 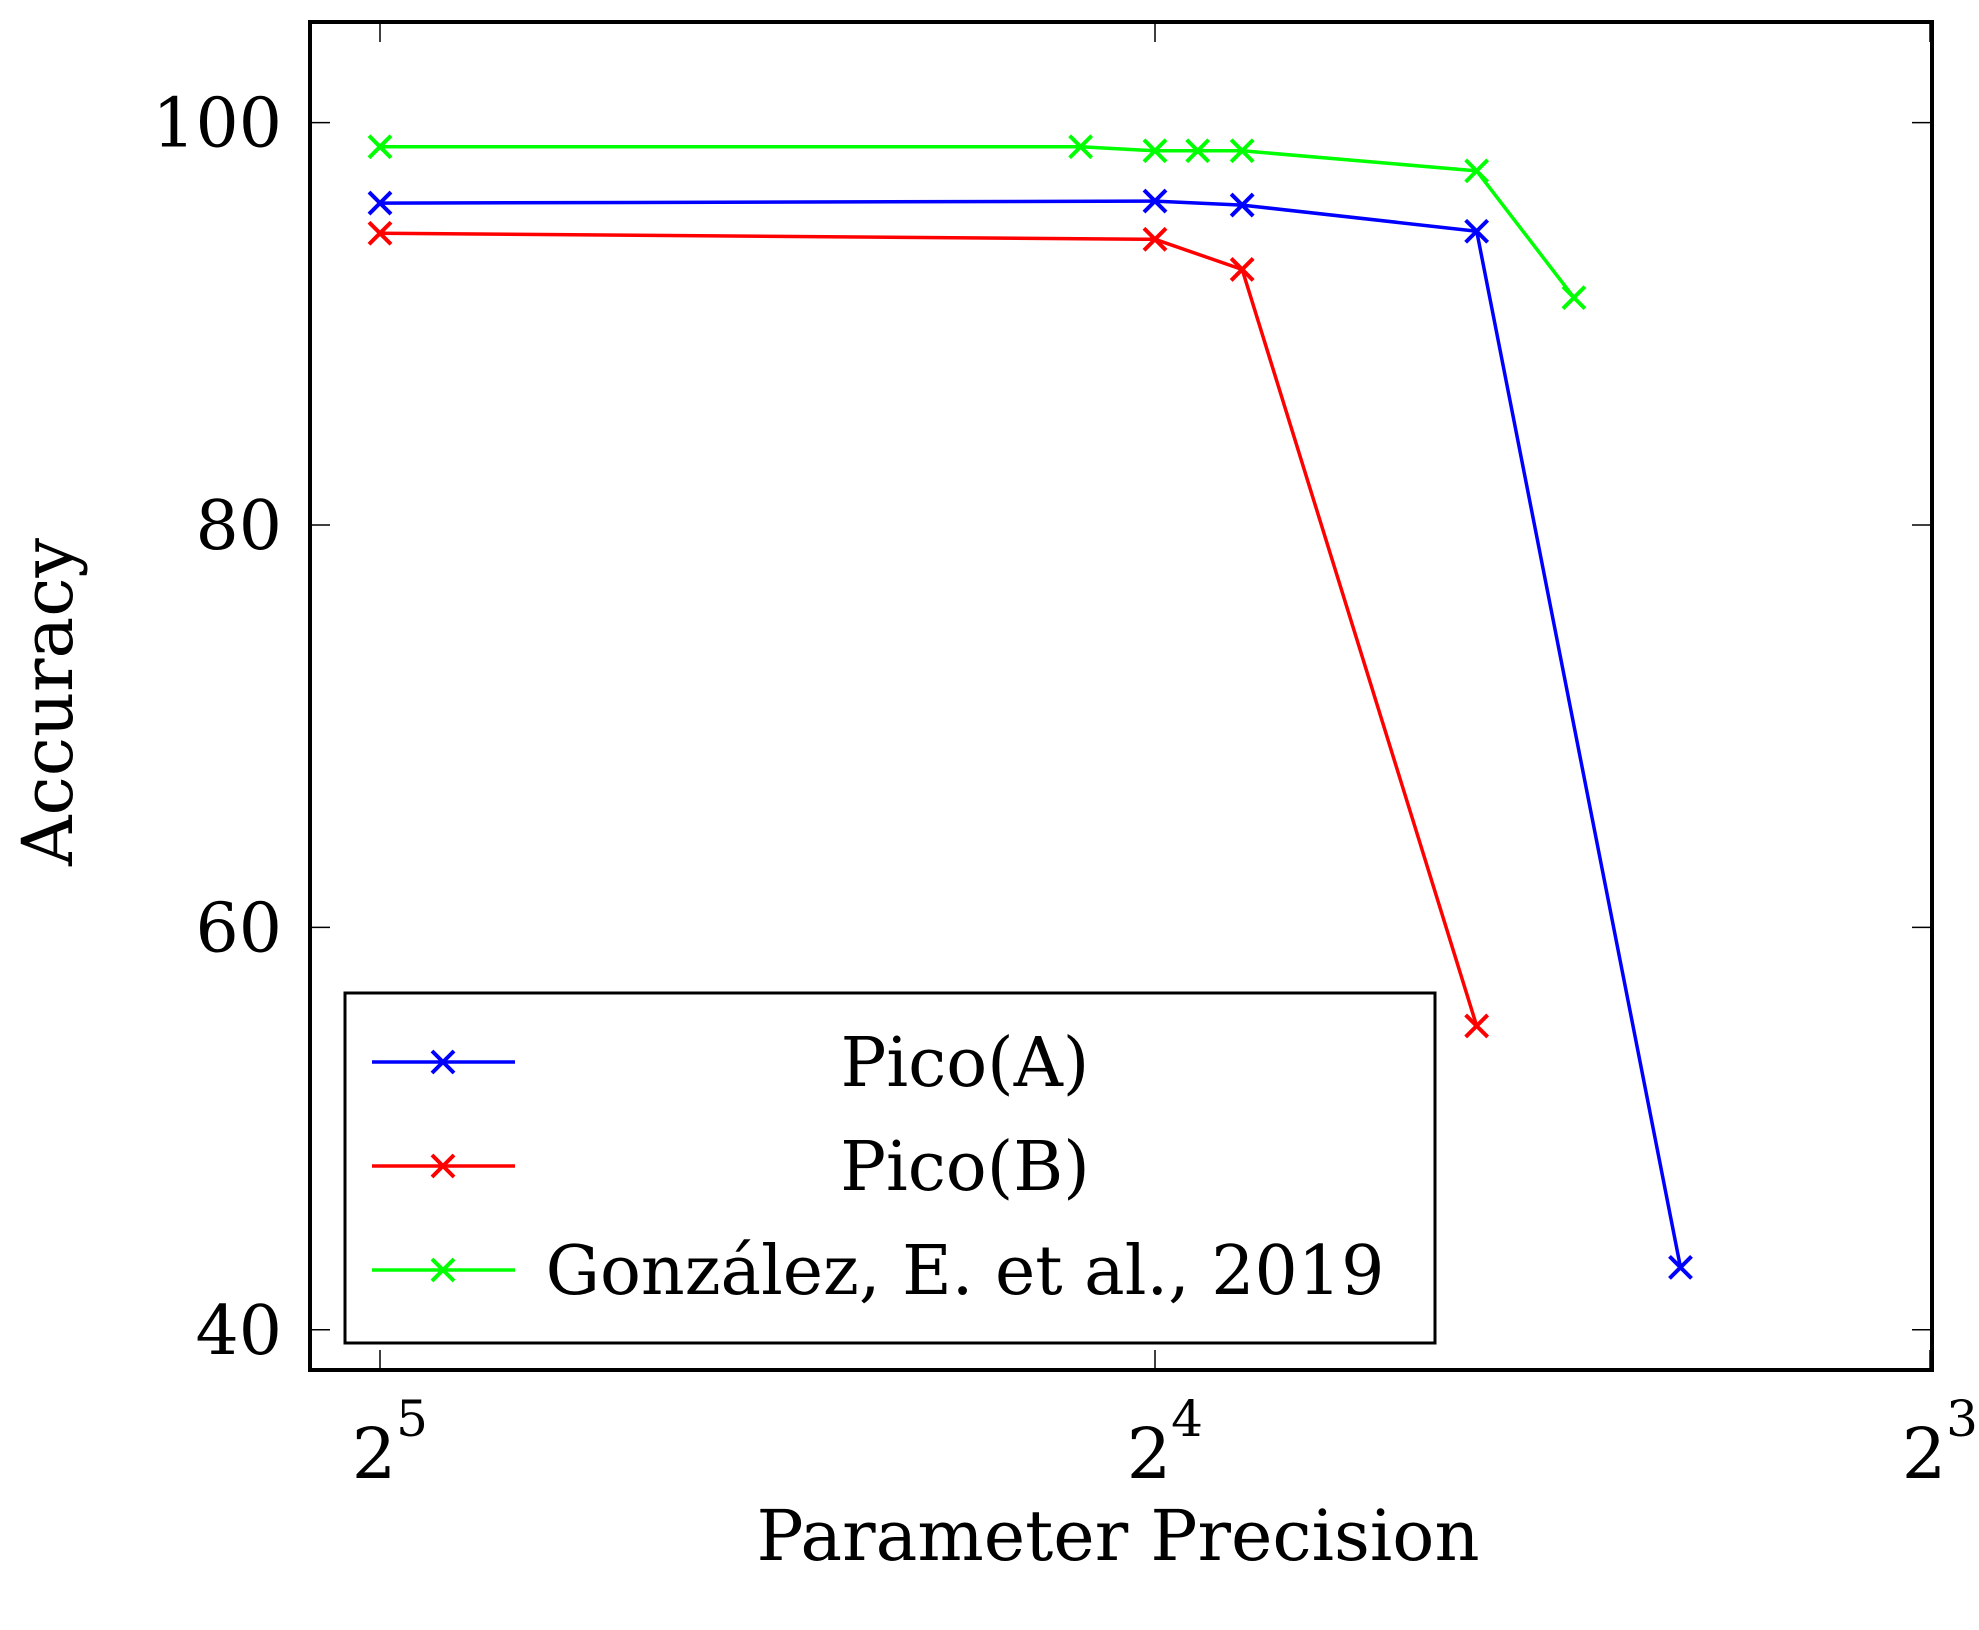 I want to click on y-tick-label: 60, so click(x=238, y=928).